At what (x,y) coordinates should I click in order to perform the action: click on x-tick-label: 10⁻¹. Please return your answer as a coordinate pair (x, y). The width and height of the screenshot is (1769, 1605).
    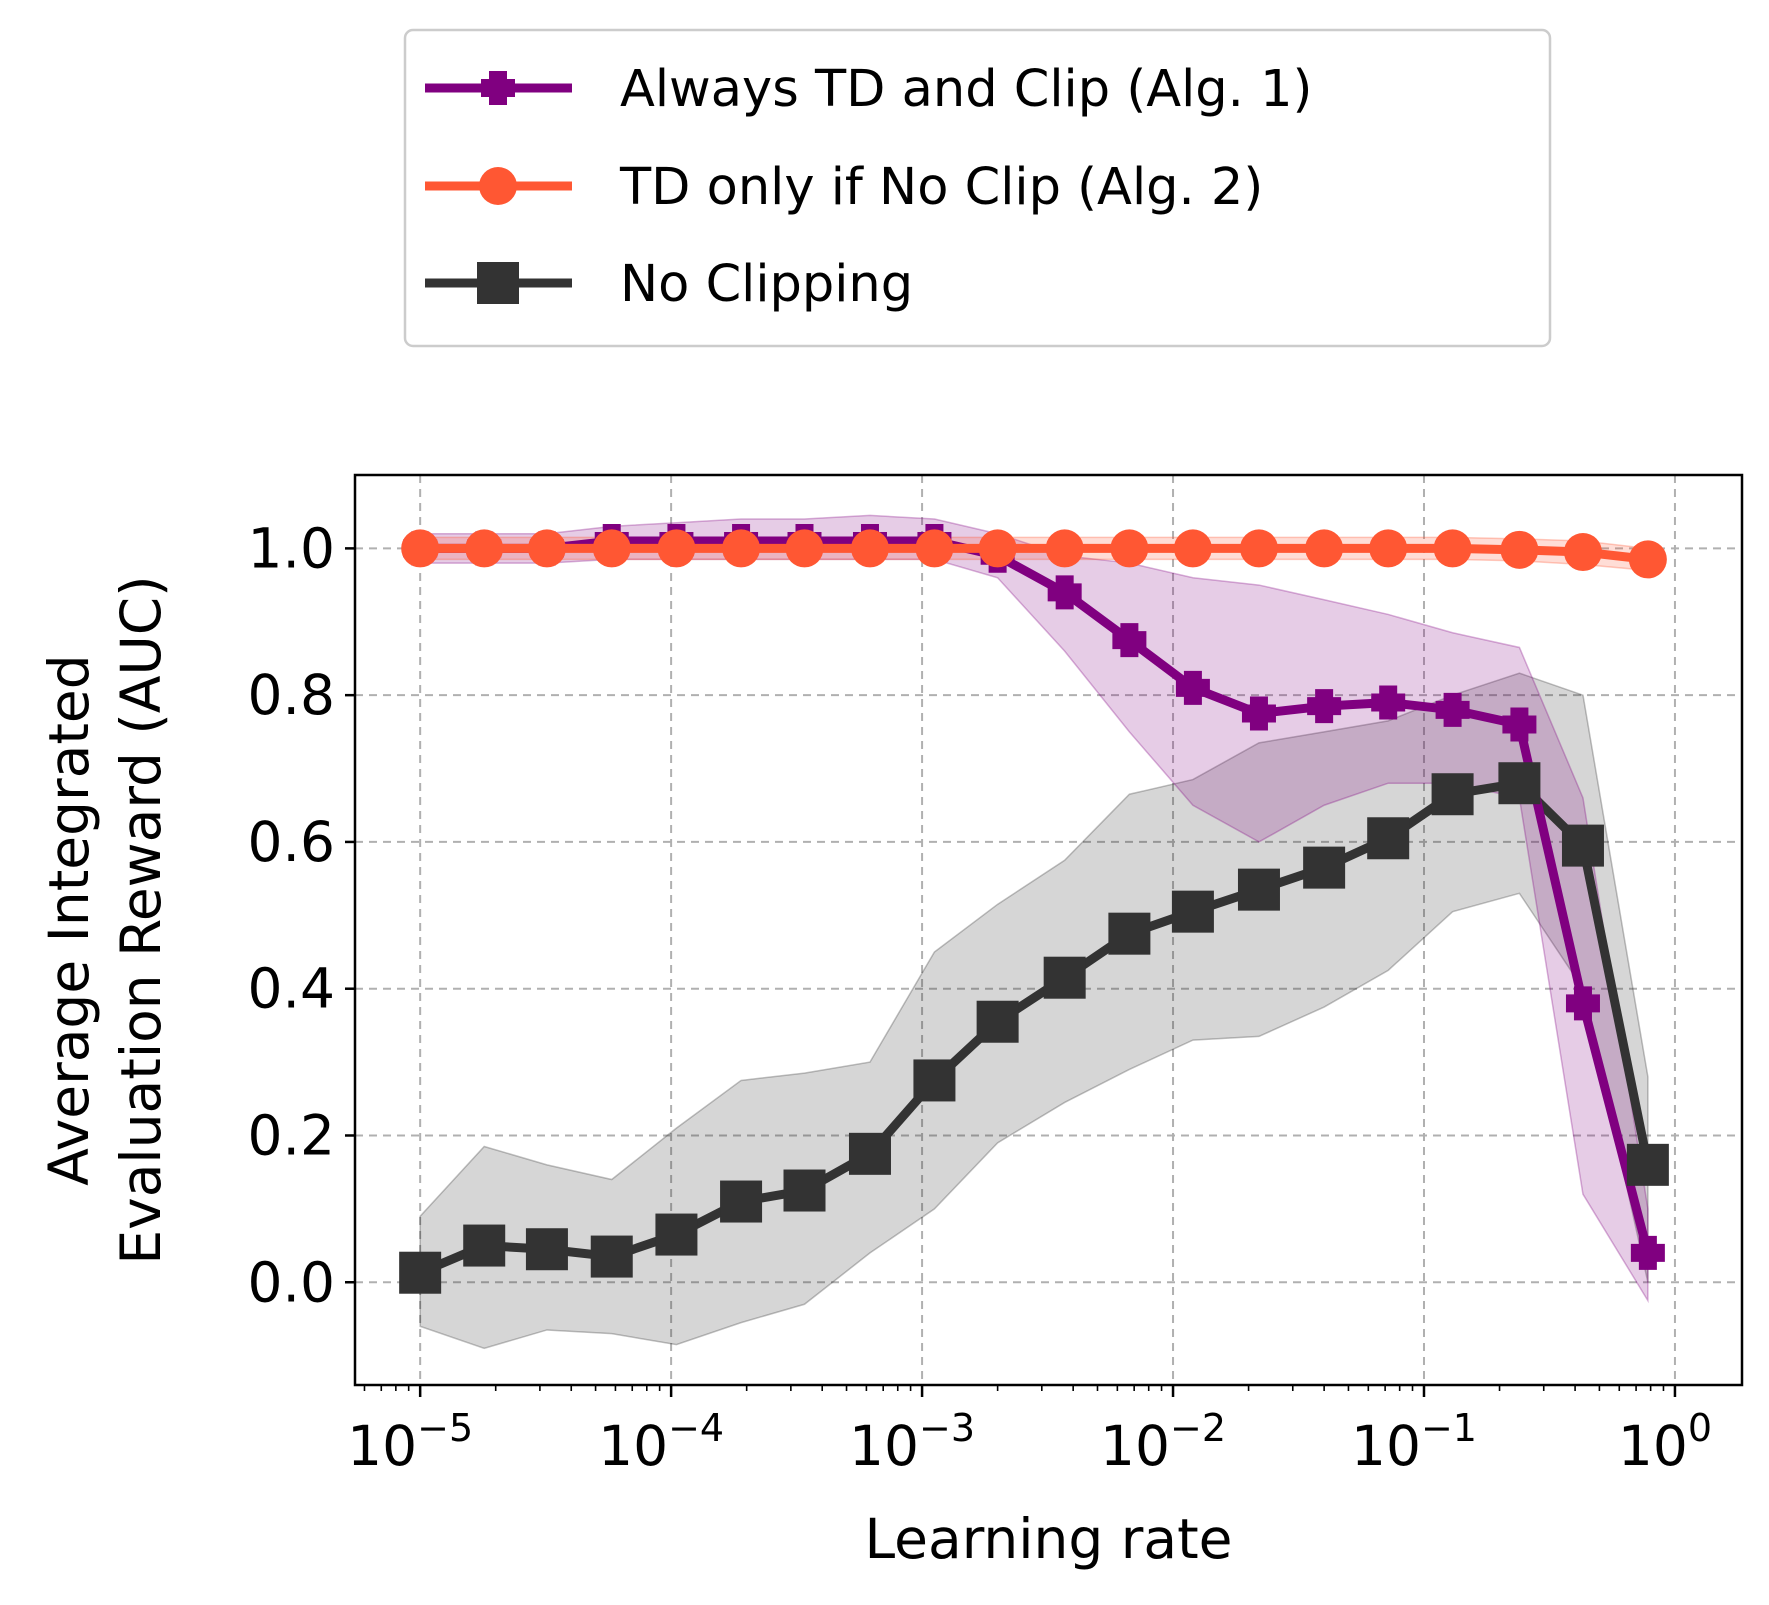
    Looking at the image, I should click on (1414, 1442).